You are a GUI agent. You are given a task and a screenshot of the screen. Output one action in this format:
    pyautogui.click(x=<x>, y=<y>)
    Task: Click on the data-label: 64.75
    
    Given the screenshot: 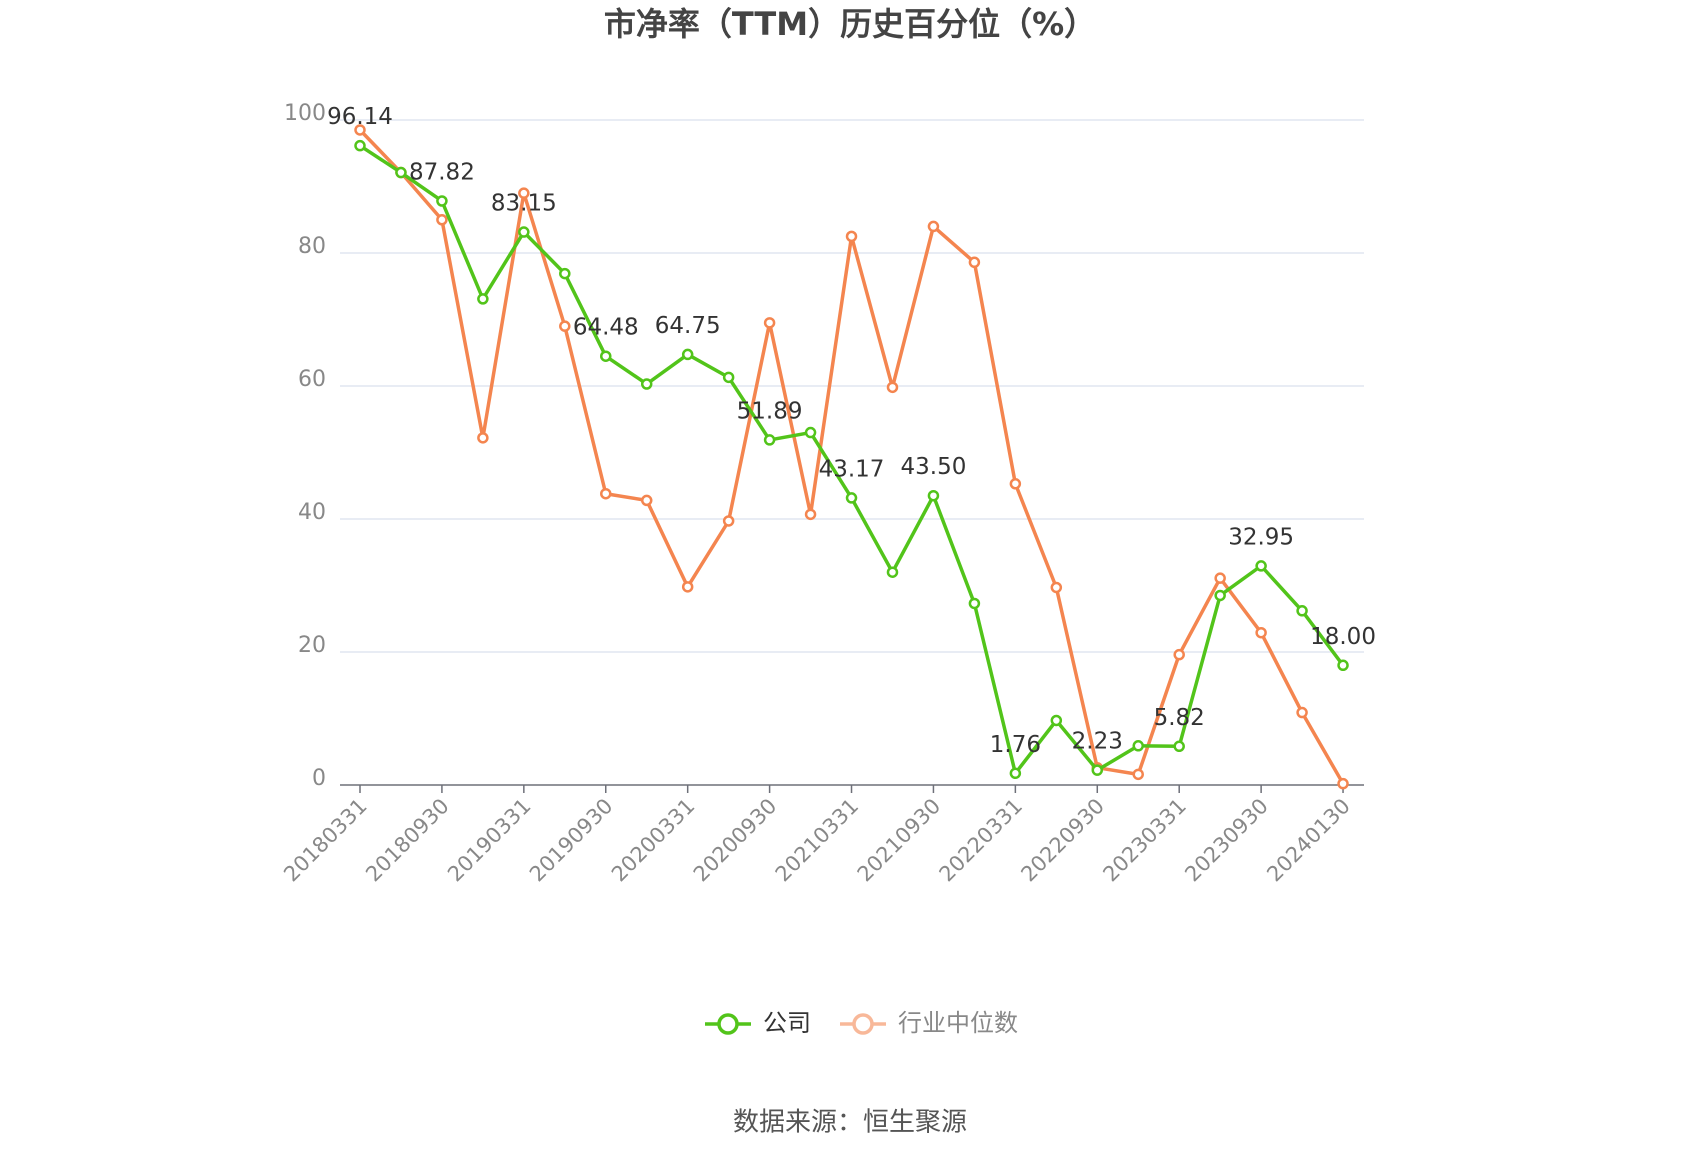 What is the action you would take?
    pyautogui.click(x=688, y=326)
    